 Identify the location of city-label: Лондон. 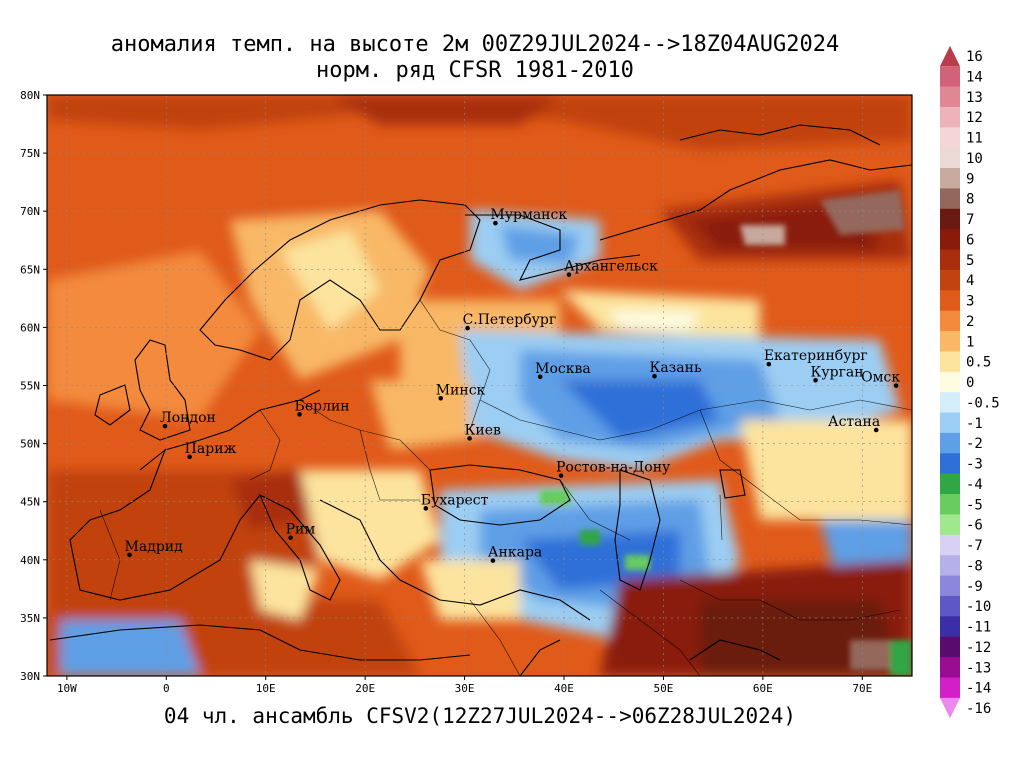
(188, 418).